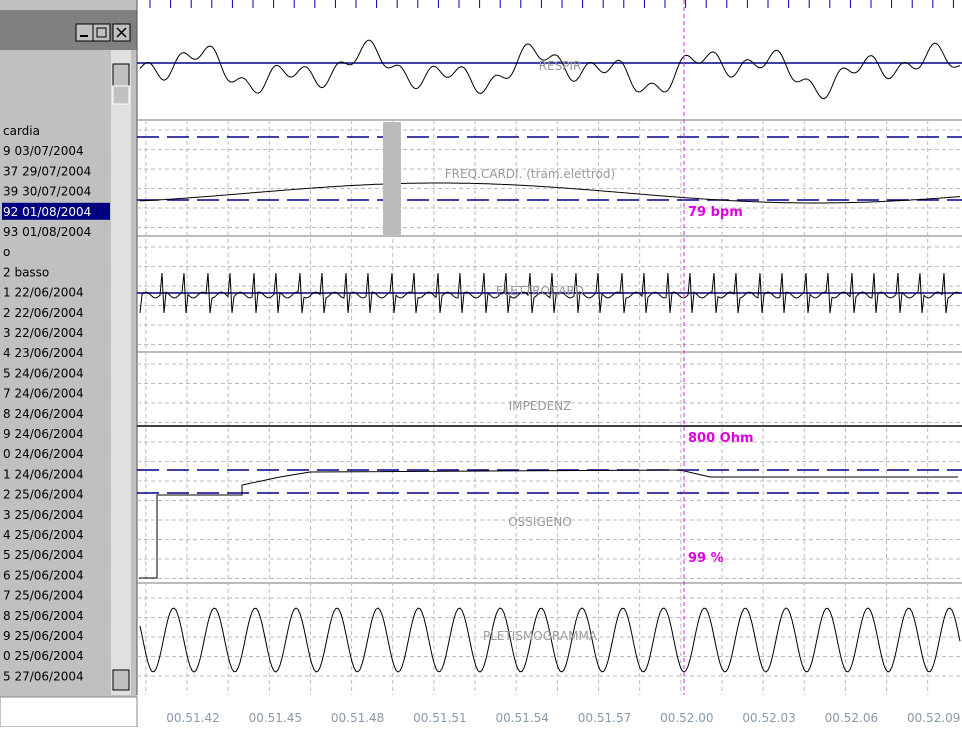 The image size is (962, 732). Describe the element at coordinates (43, 313) in the screenshot. I see `list-item: 2 22/06/2004` at that location.